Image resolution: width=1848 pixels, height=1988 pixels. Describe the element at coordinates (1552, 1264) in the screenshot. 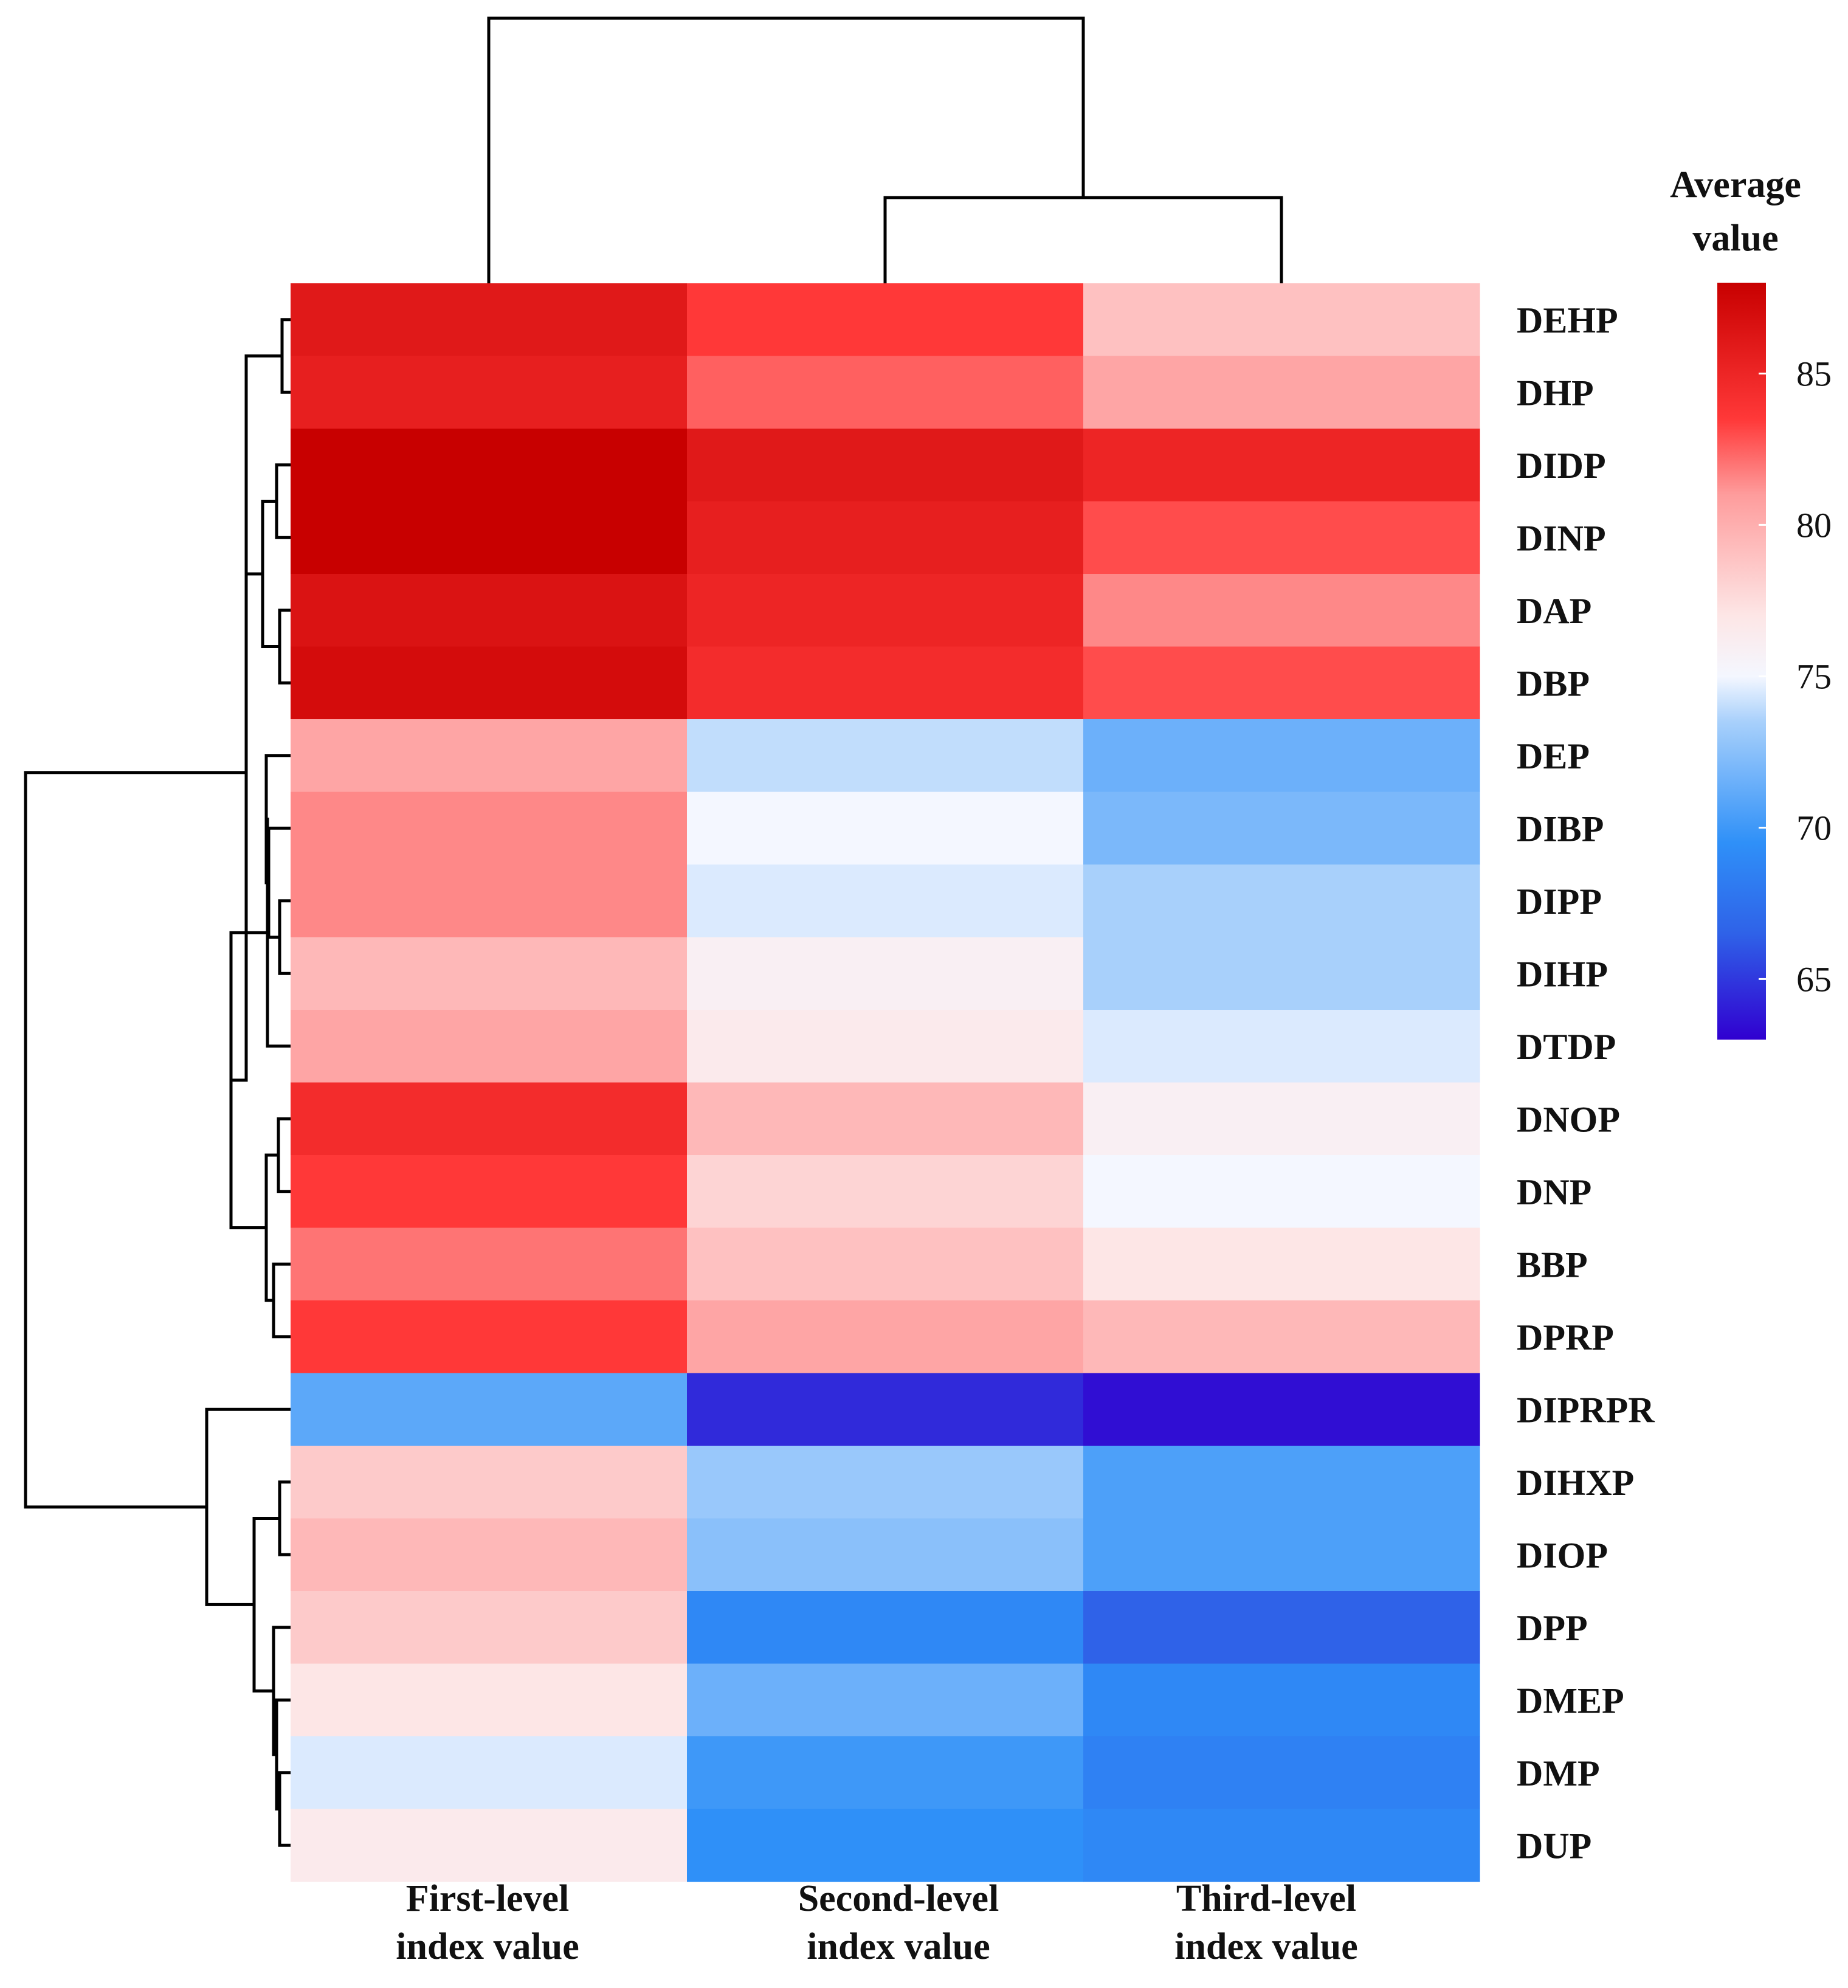

I see `row-label: BBP` at that location.